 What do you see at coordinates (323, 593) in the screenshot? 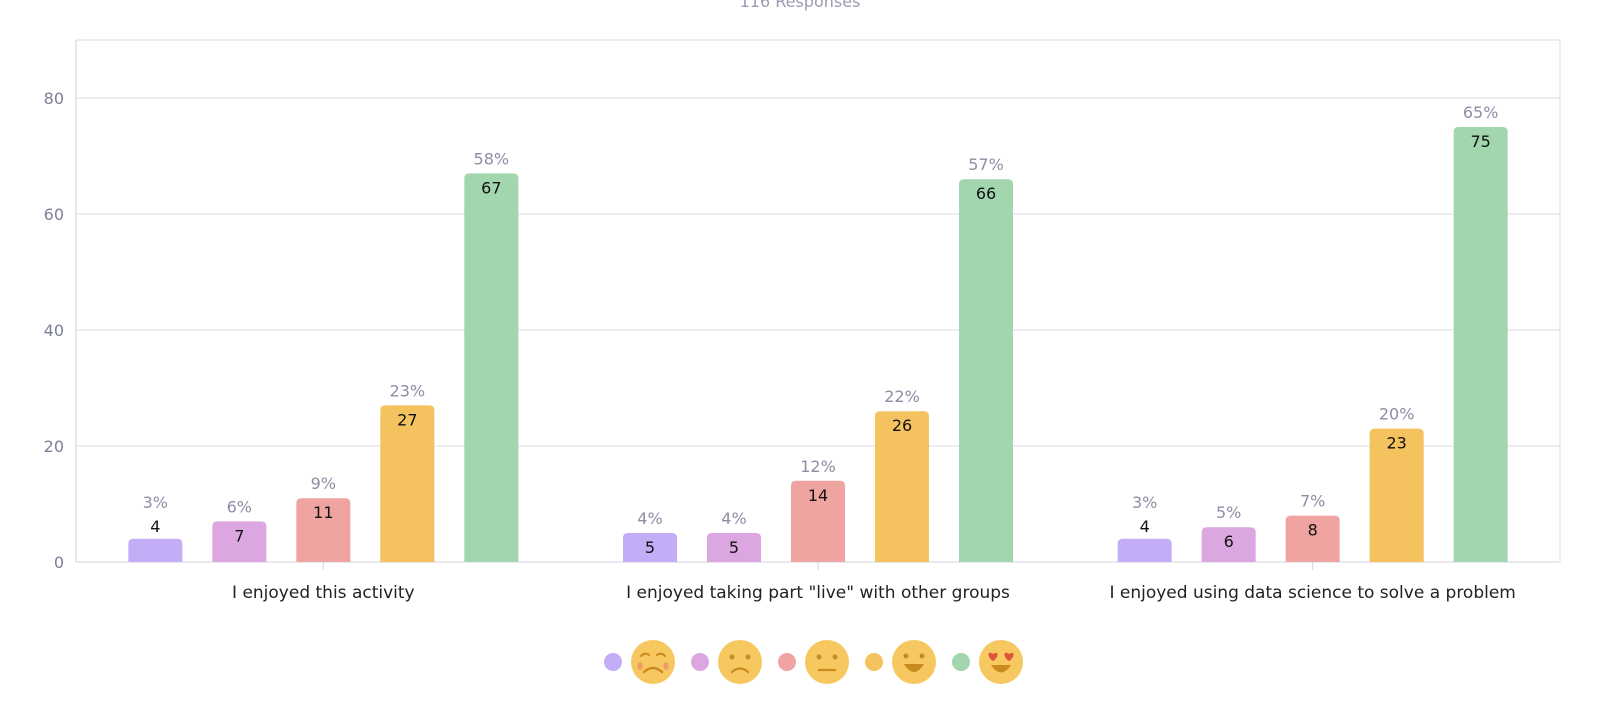
I see `category-label: I enjoyed this activity` at bounding box center [323, 593].